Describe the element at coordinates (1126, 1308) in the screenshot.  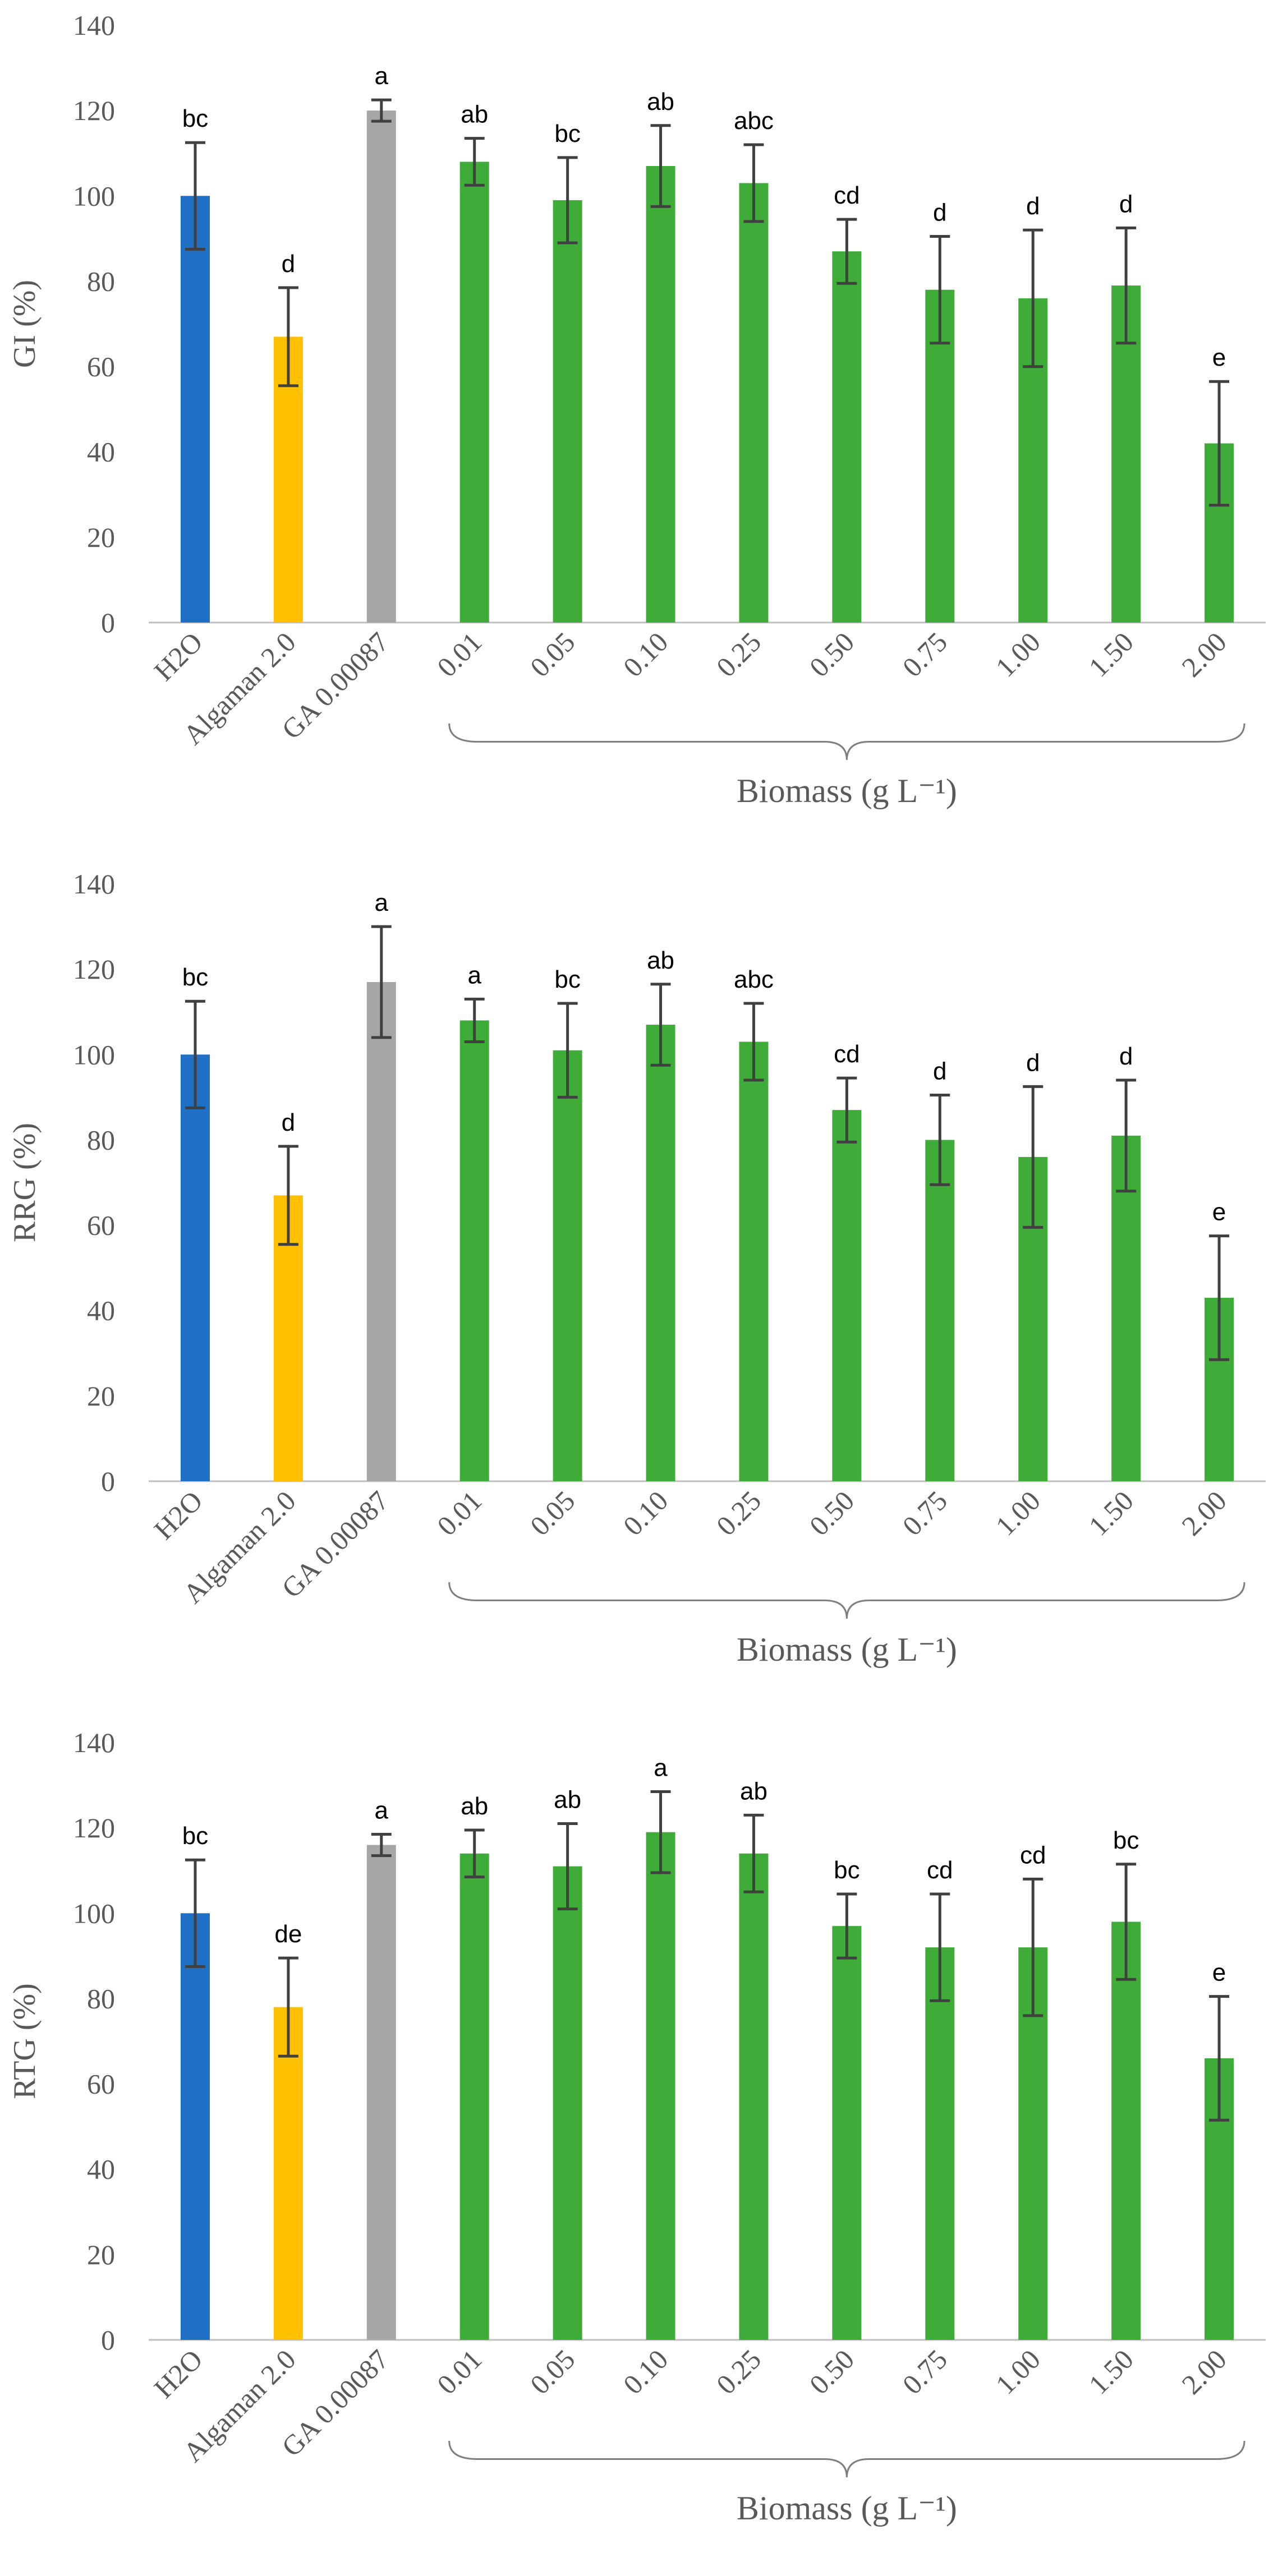
I see `bar-1.50` at that location.